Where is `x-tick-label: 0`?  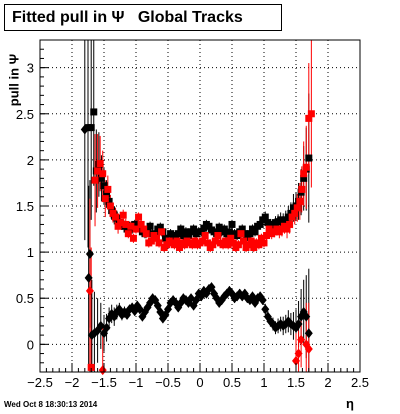 x-tick-label: 0 is located at coordinates (199, 382).